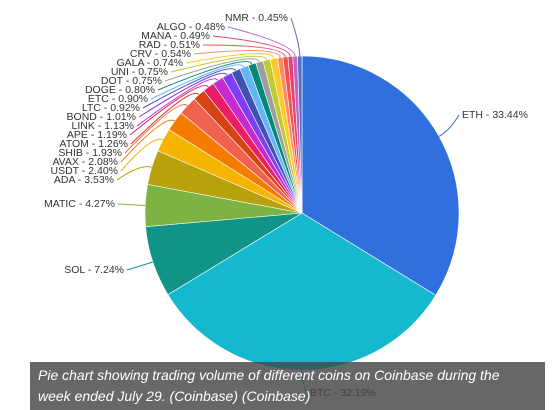  Describe the element at coordinates (103, 126) in the screenshot. I see `slice-label: LINK - 1.13%` at that location.